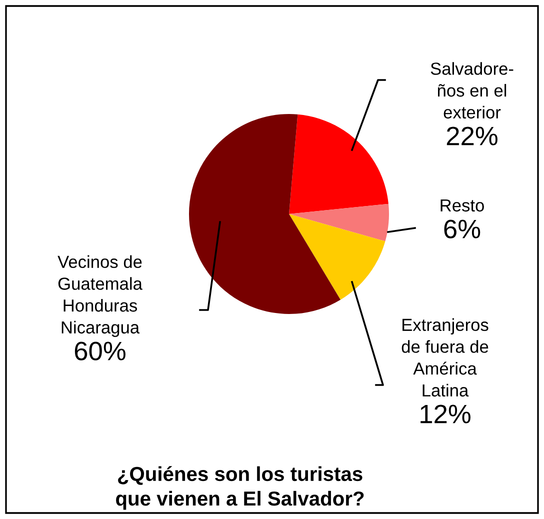 The image size is (544, 519). What do you see at coordinates (462, 229) in the screenshot?
I see `data-label: 6%` at bounding box center [462, 229].